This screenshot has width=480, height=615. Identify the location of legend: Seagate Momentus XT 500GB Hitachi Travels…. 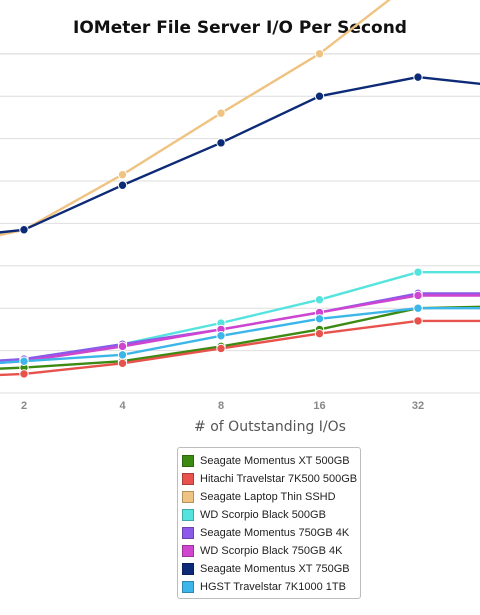
(269, 523).